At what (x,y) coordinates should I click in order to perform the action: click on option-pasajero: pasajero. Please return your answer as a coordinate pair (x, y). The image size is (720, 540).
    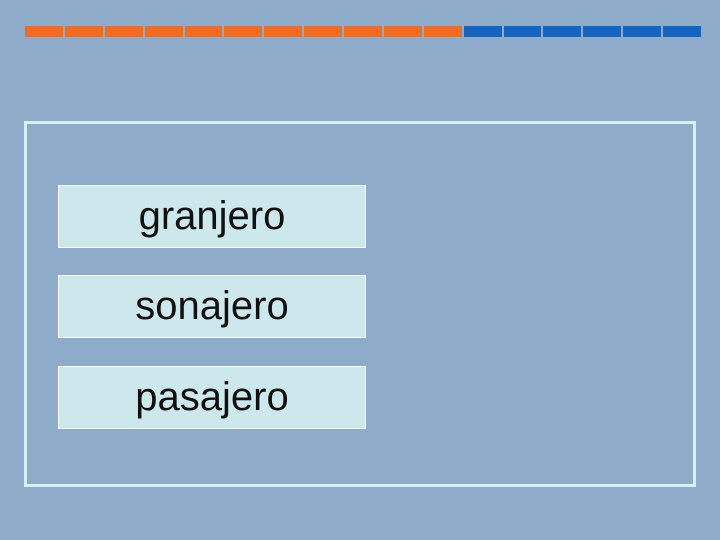
    Looking at the image, I should click on (212, 397).